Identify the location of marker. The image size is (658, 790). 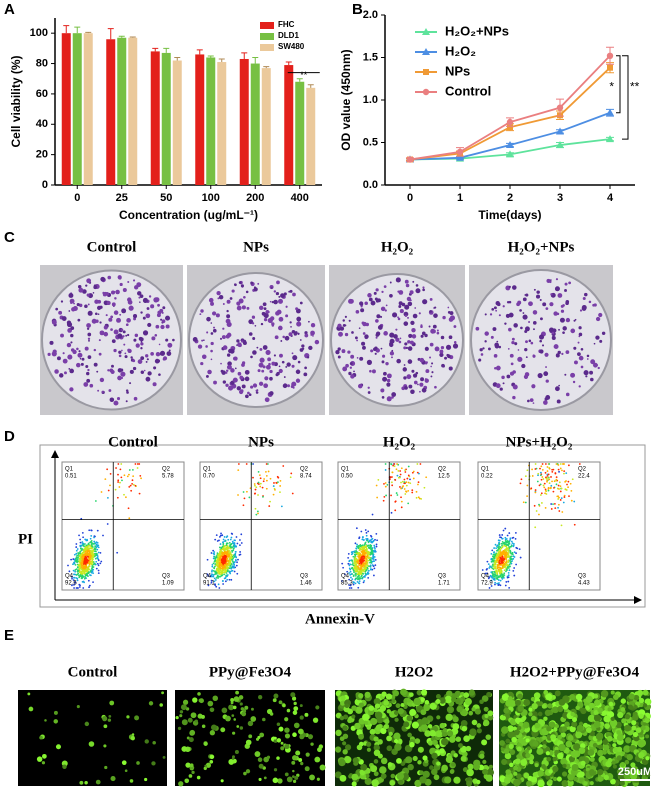
(610, 67).